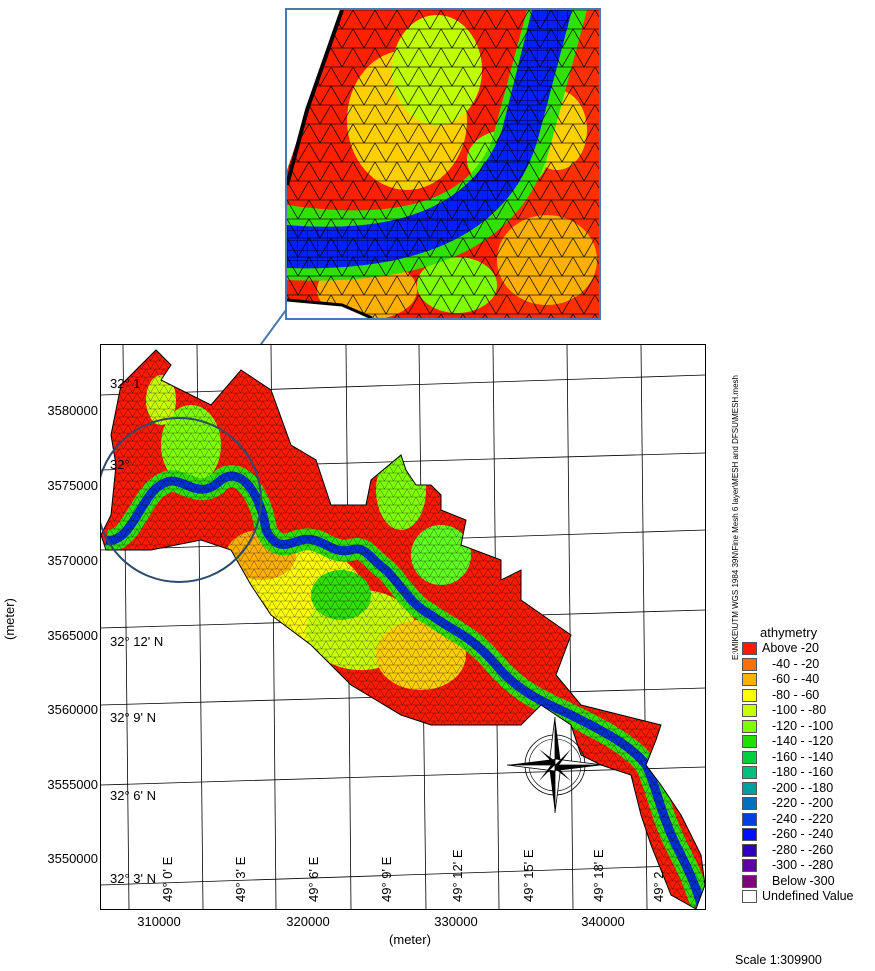 Image resolution: width=875 pixels, height=971 pixels. Describe the element at coordinates (778, 960) in the screenshot. I see `scale-label: Scale 1:309900` at that location.